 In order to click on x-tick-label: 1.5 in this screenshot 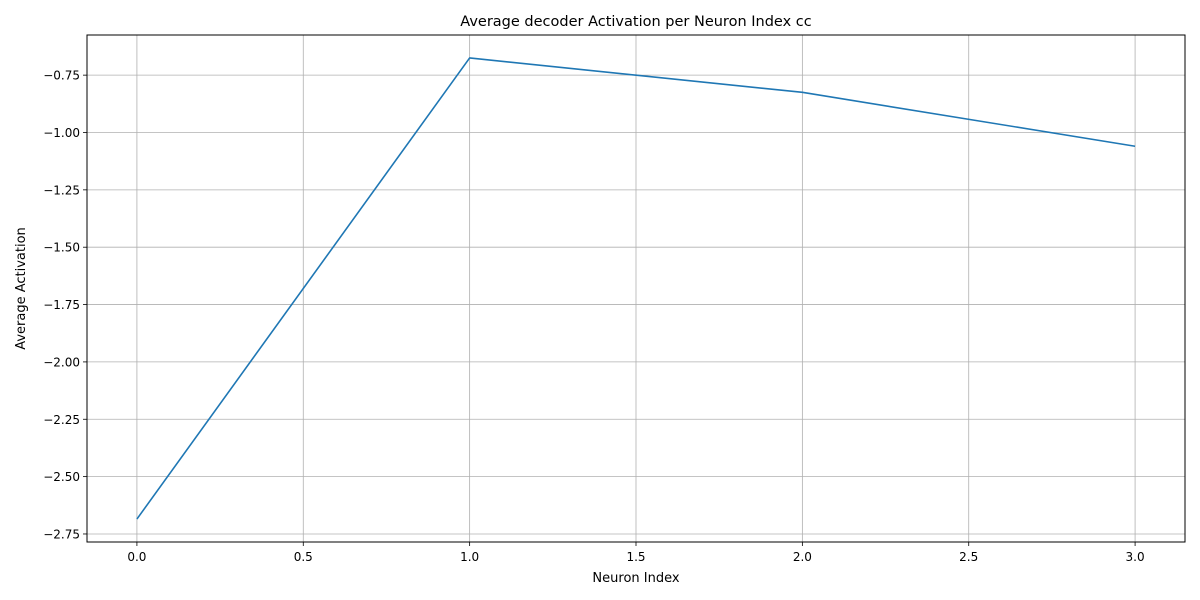, I will do `click(635, 557)`.